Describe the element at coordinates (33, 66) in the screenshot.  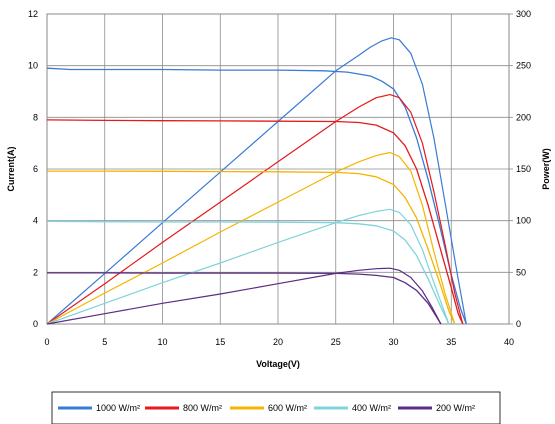
I see `y-tick-label: 10` at that location.